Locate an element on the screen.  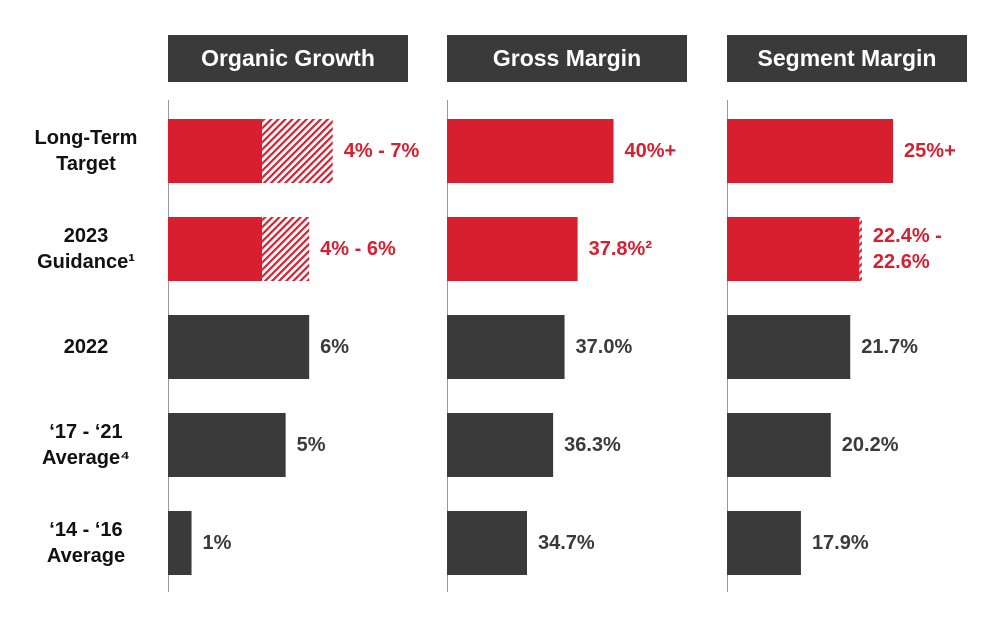
category-label: Long-Term Target is located at coordinates (86, 151).